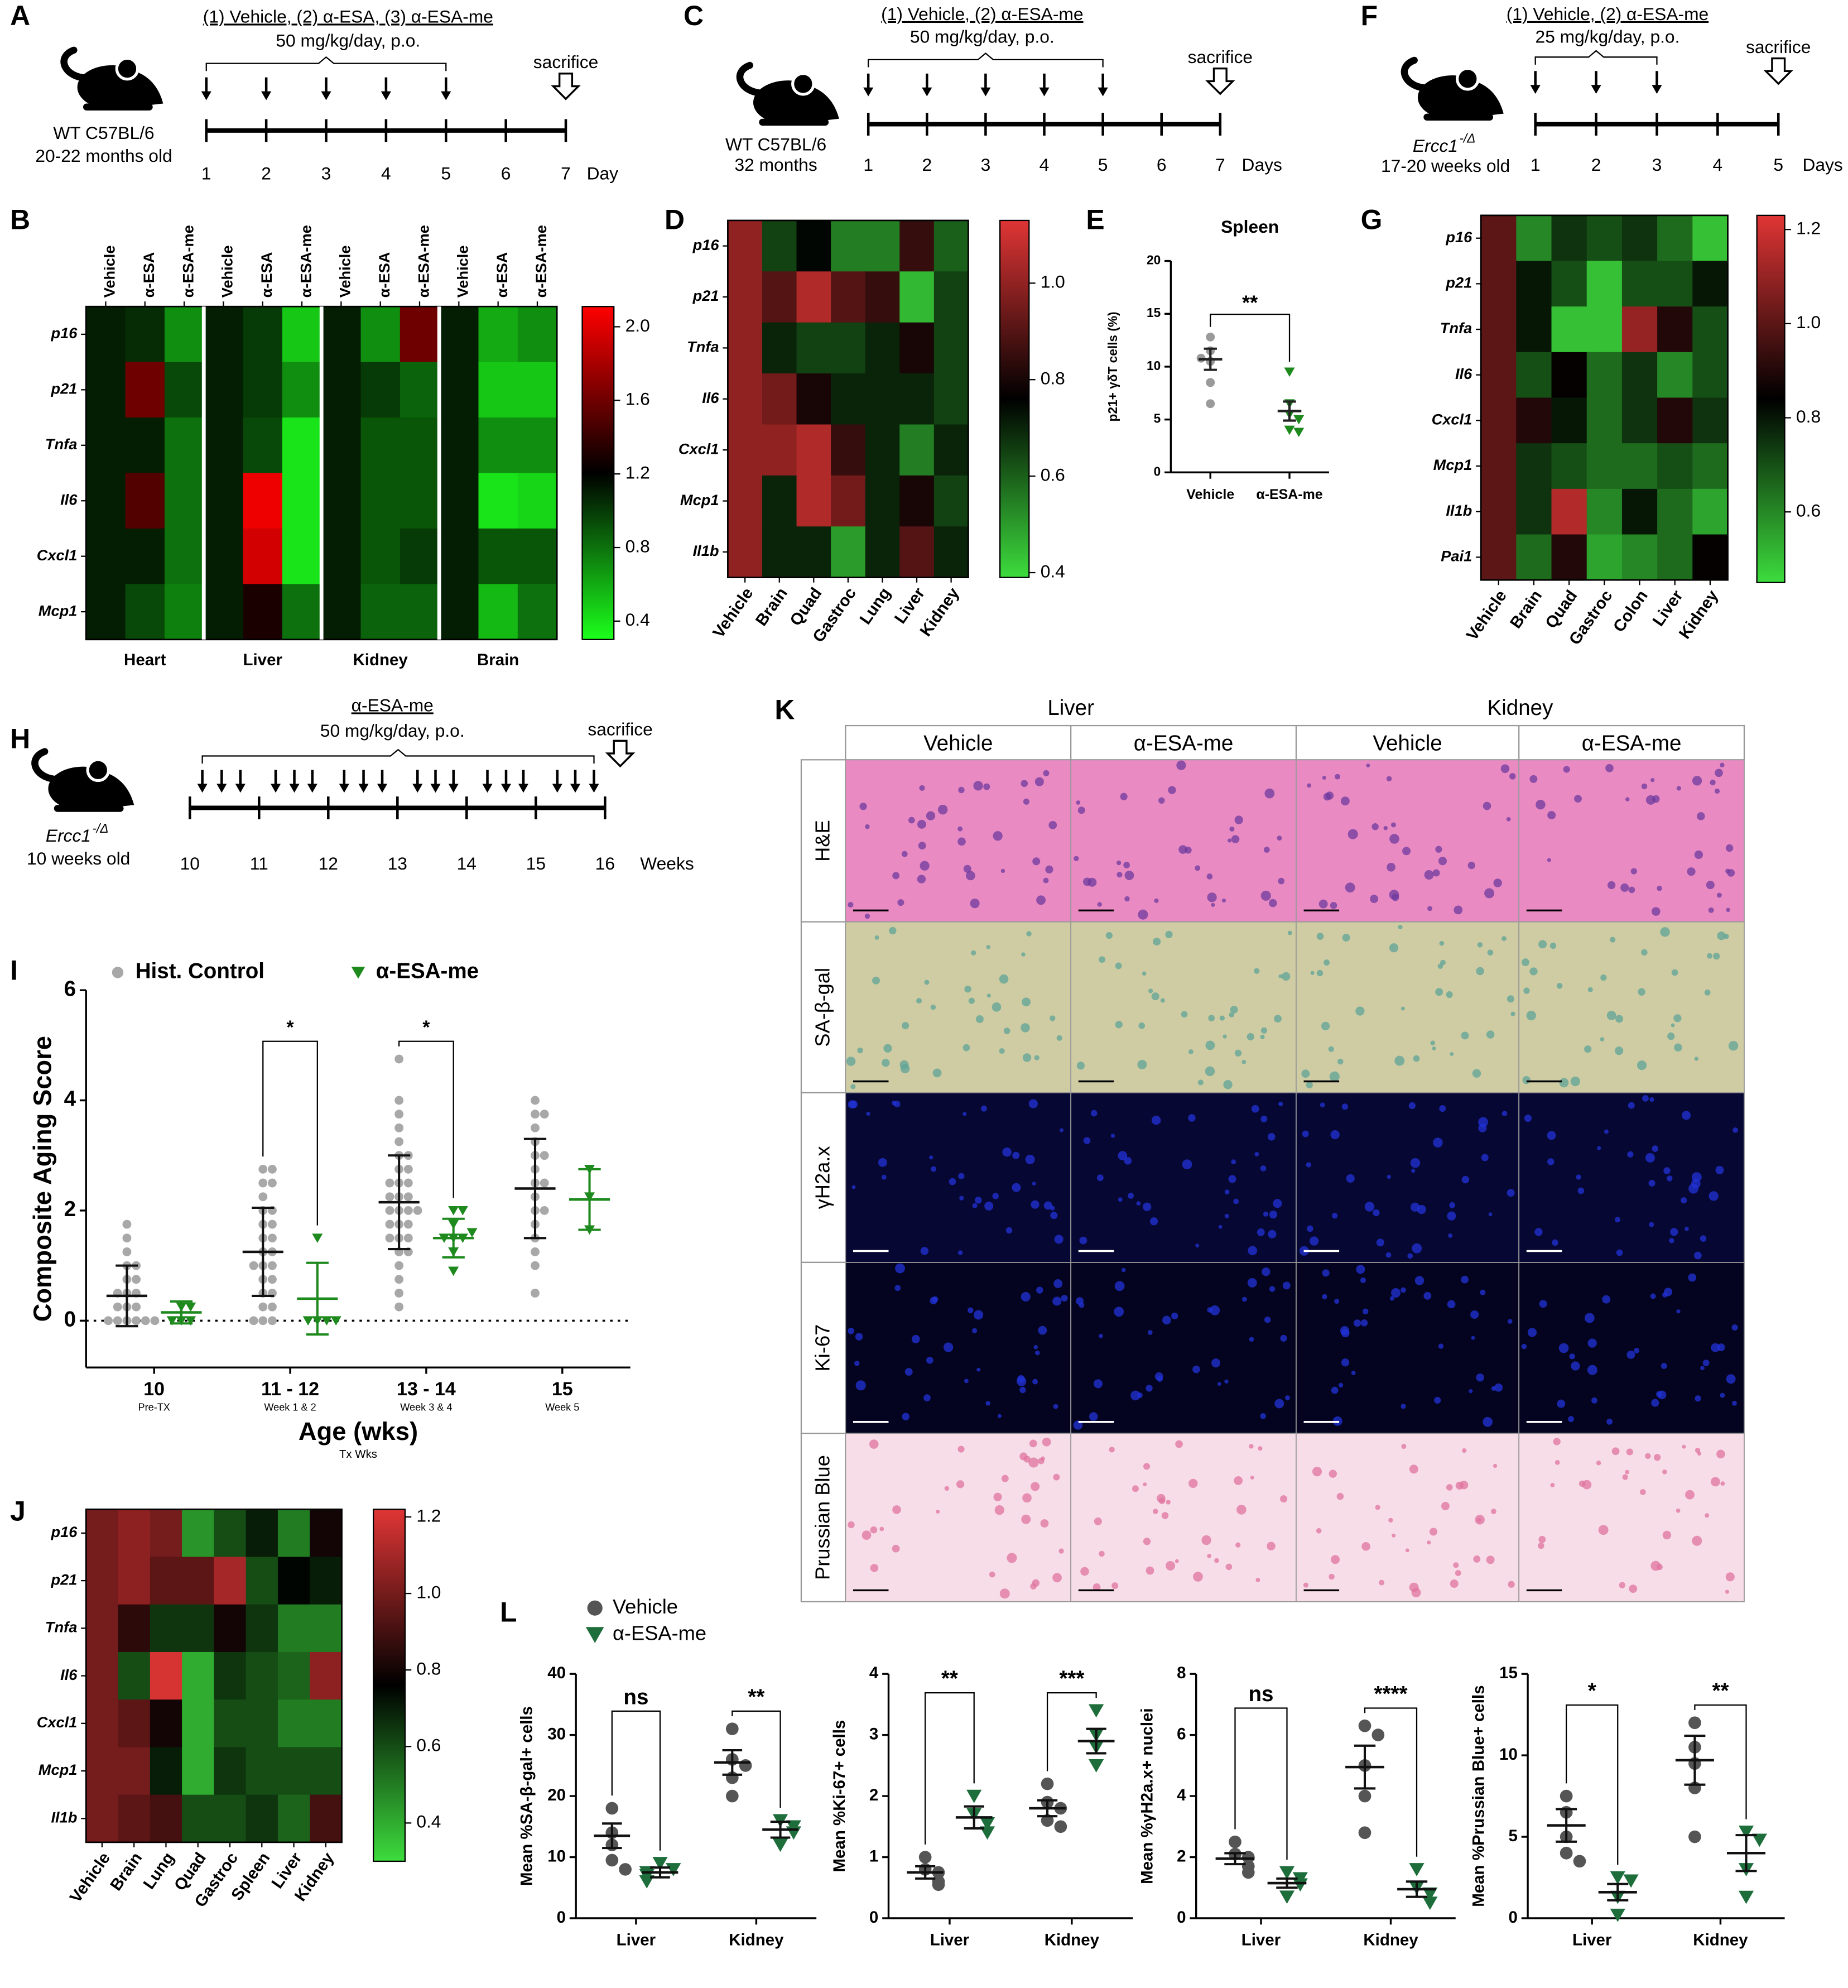  What do you see at coordinates (1596, 57) in the screenshot?
I see `dose-bracket` at bounding box center [1596, 57].